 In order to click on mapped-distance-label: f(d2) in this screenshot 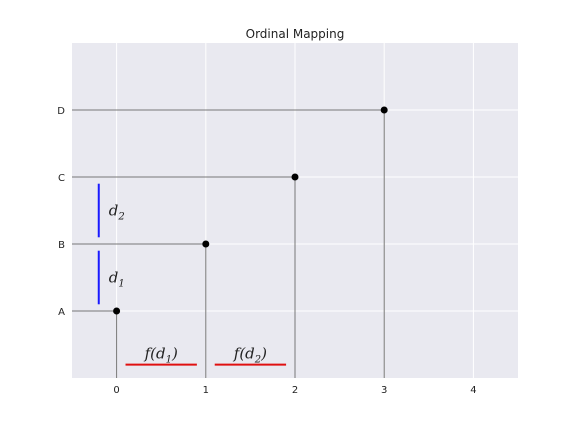, I will do `click(250, 355)`.